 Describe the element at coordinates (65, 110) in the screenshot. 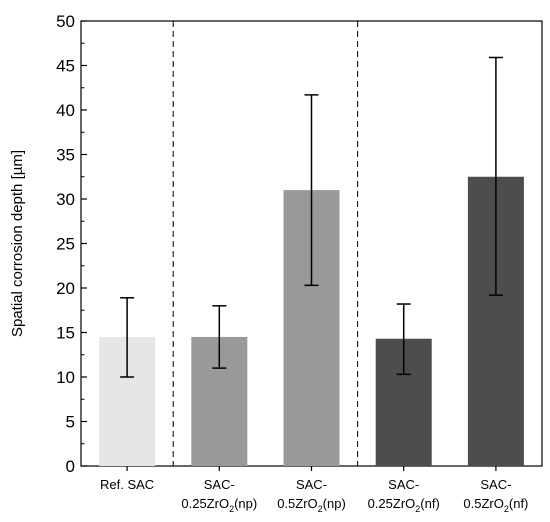

I see `y-tick-label: 40` at that location.